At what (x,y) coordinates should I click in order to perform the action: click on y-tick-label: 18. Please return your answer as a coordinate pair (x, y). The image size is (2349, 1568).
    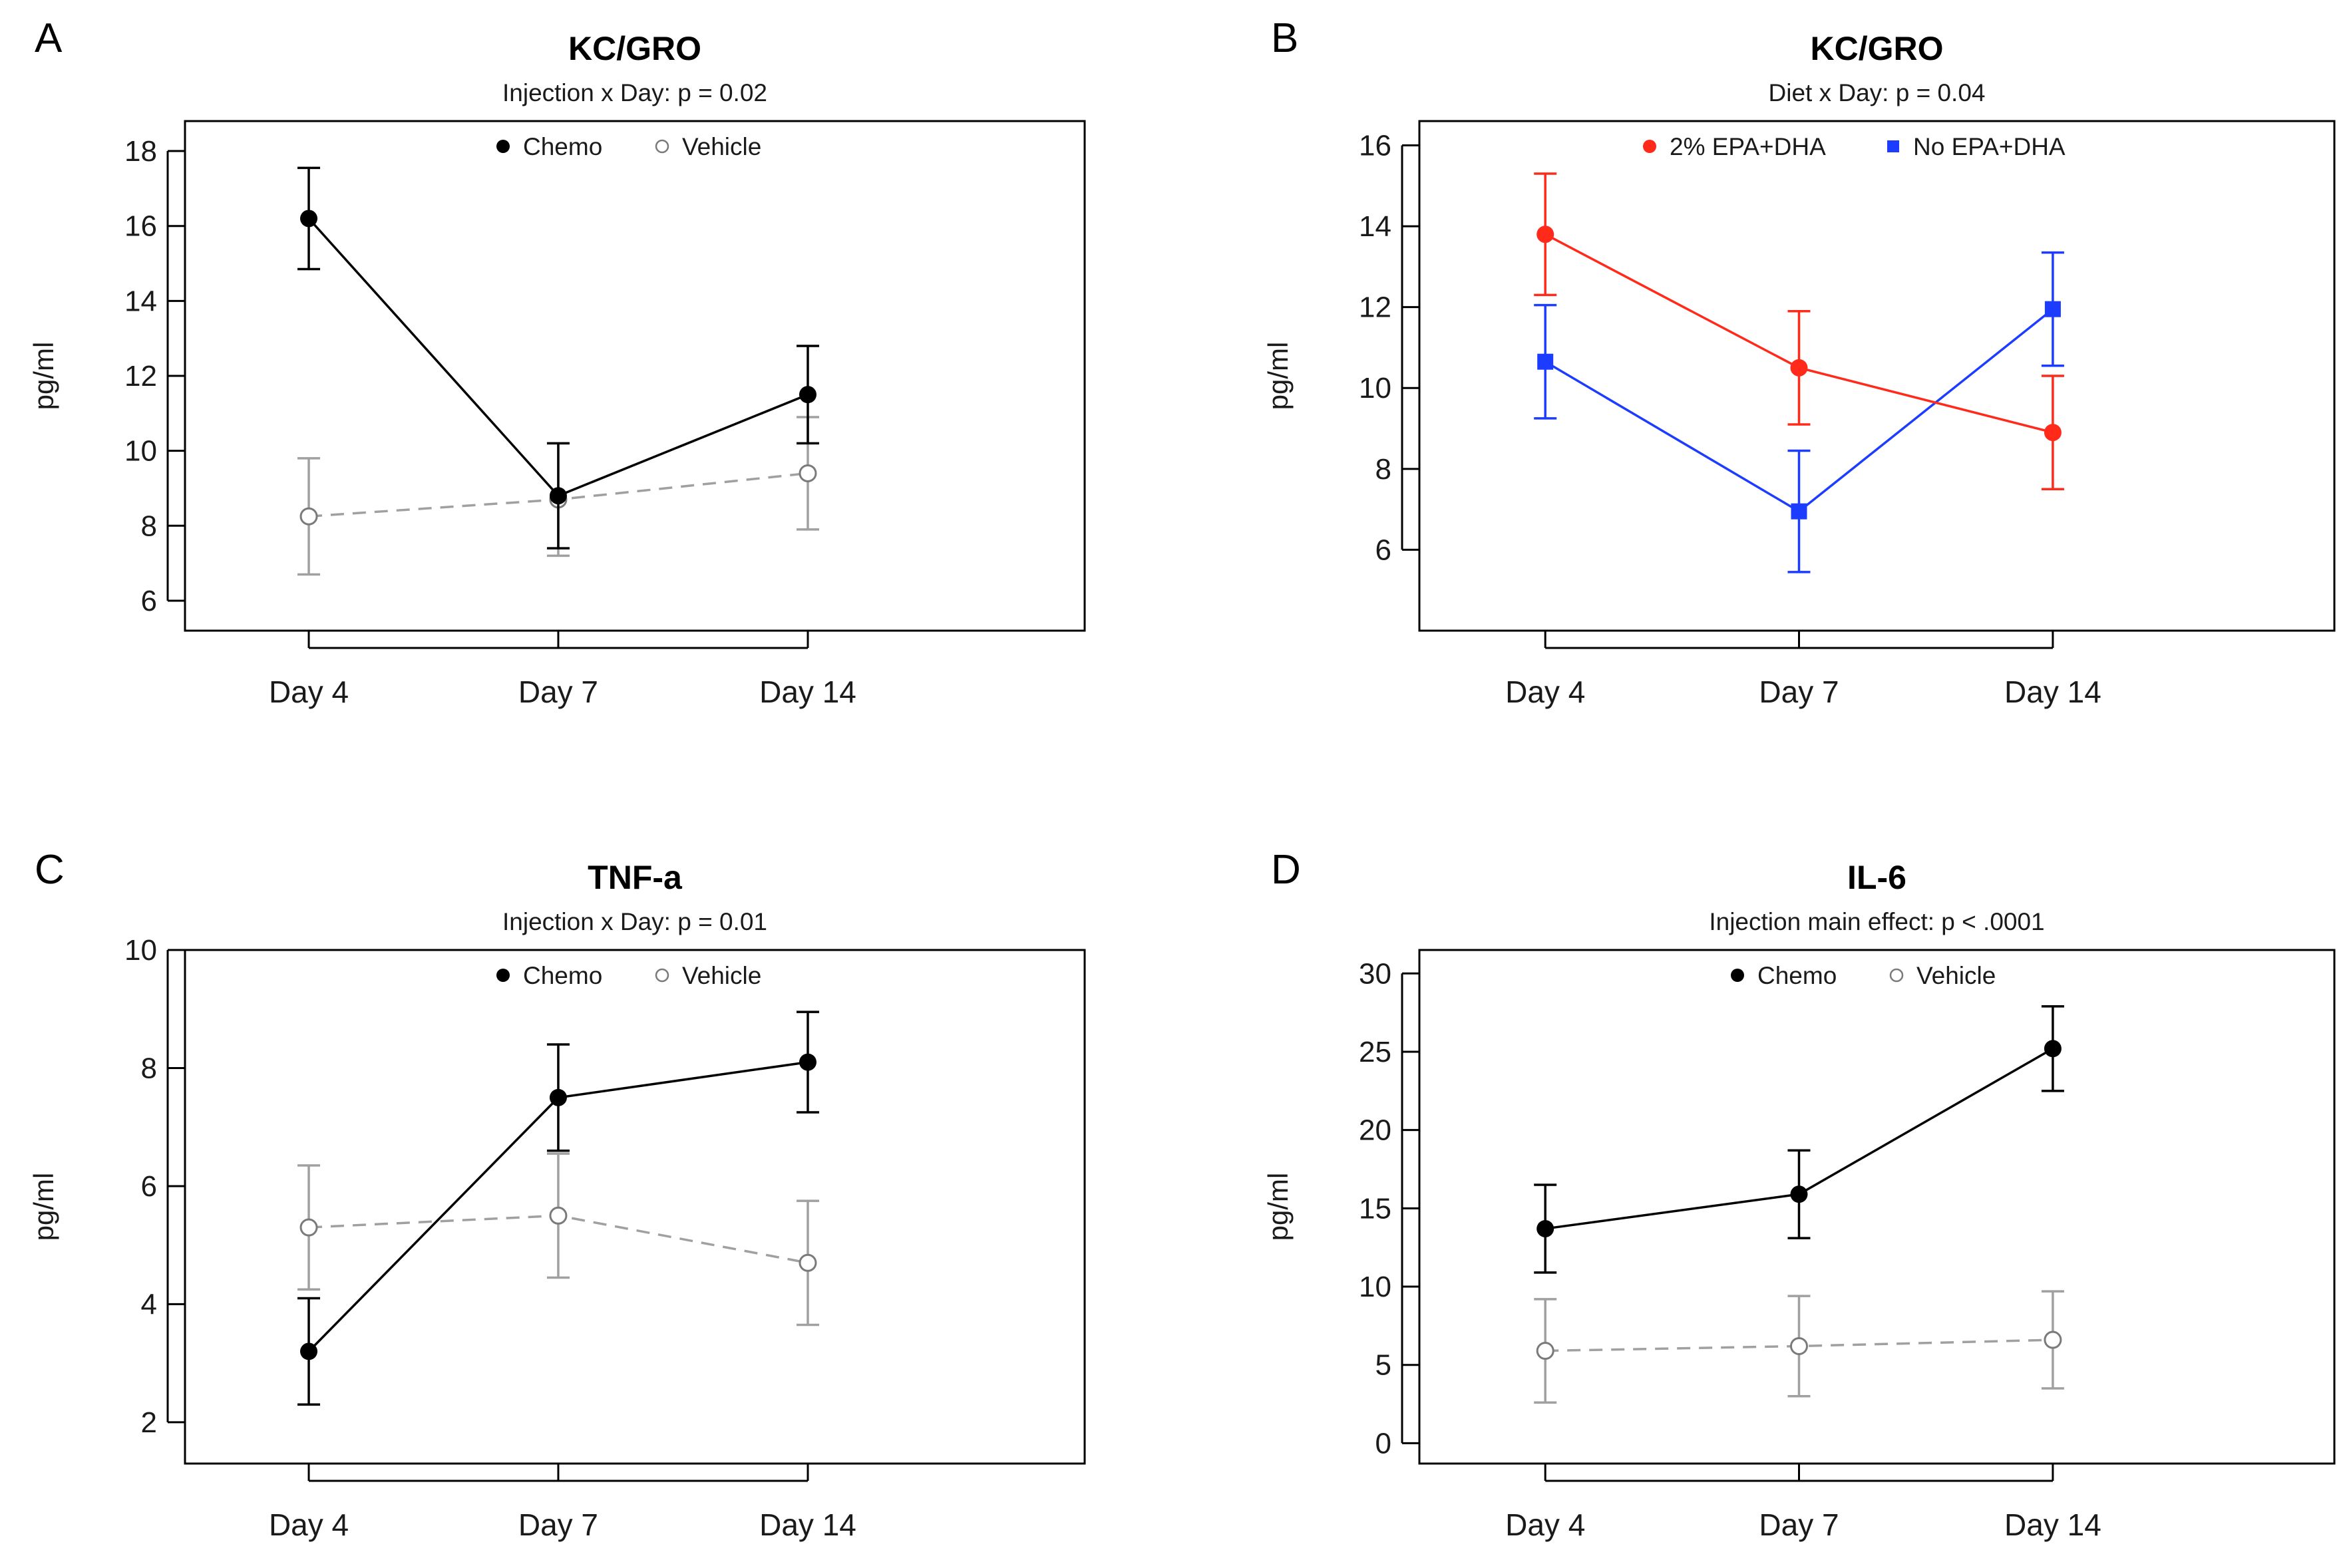
    Looking at the image, I should click on (140, 151).